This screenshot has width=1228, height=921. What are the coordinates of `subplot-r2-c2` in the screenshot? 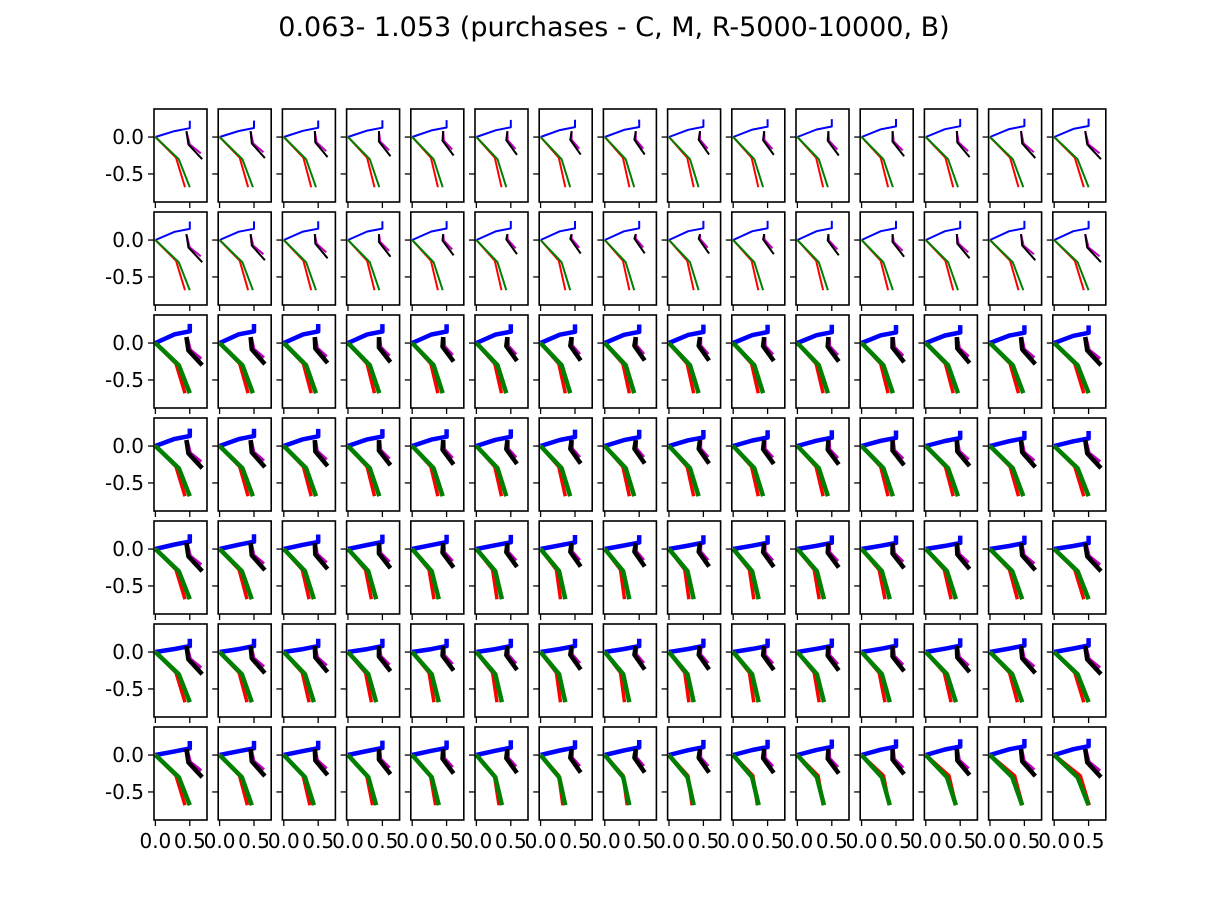 It's located at (242, 261).